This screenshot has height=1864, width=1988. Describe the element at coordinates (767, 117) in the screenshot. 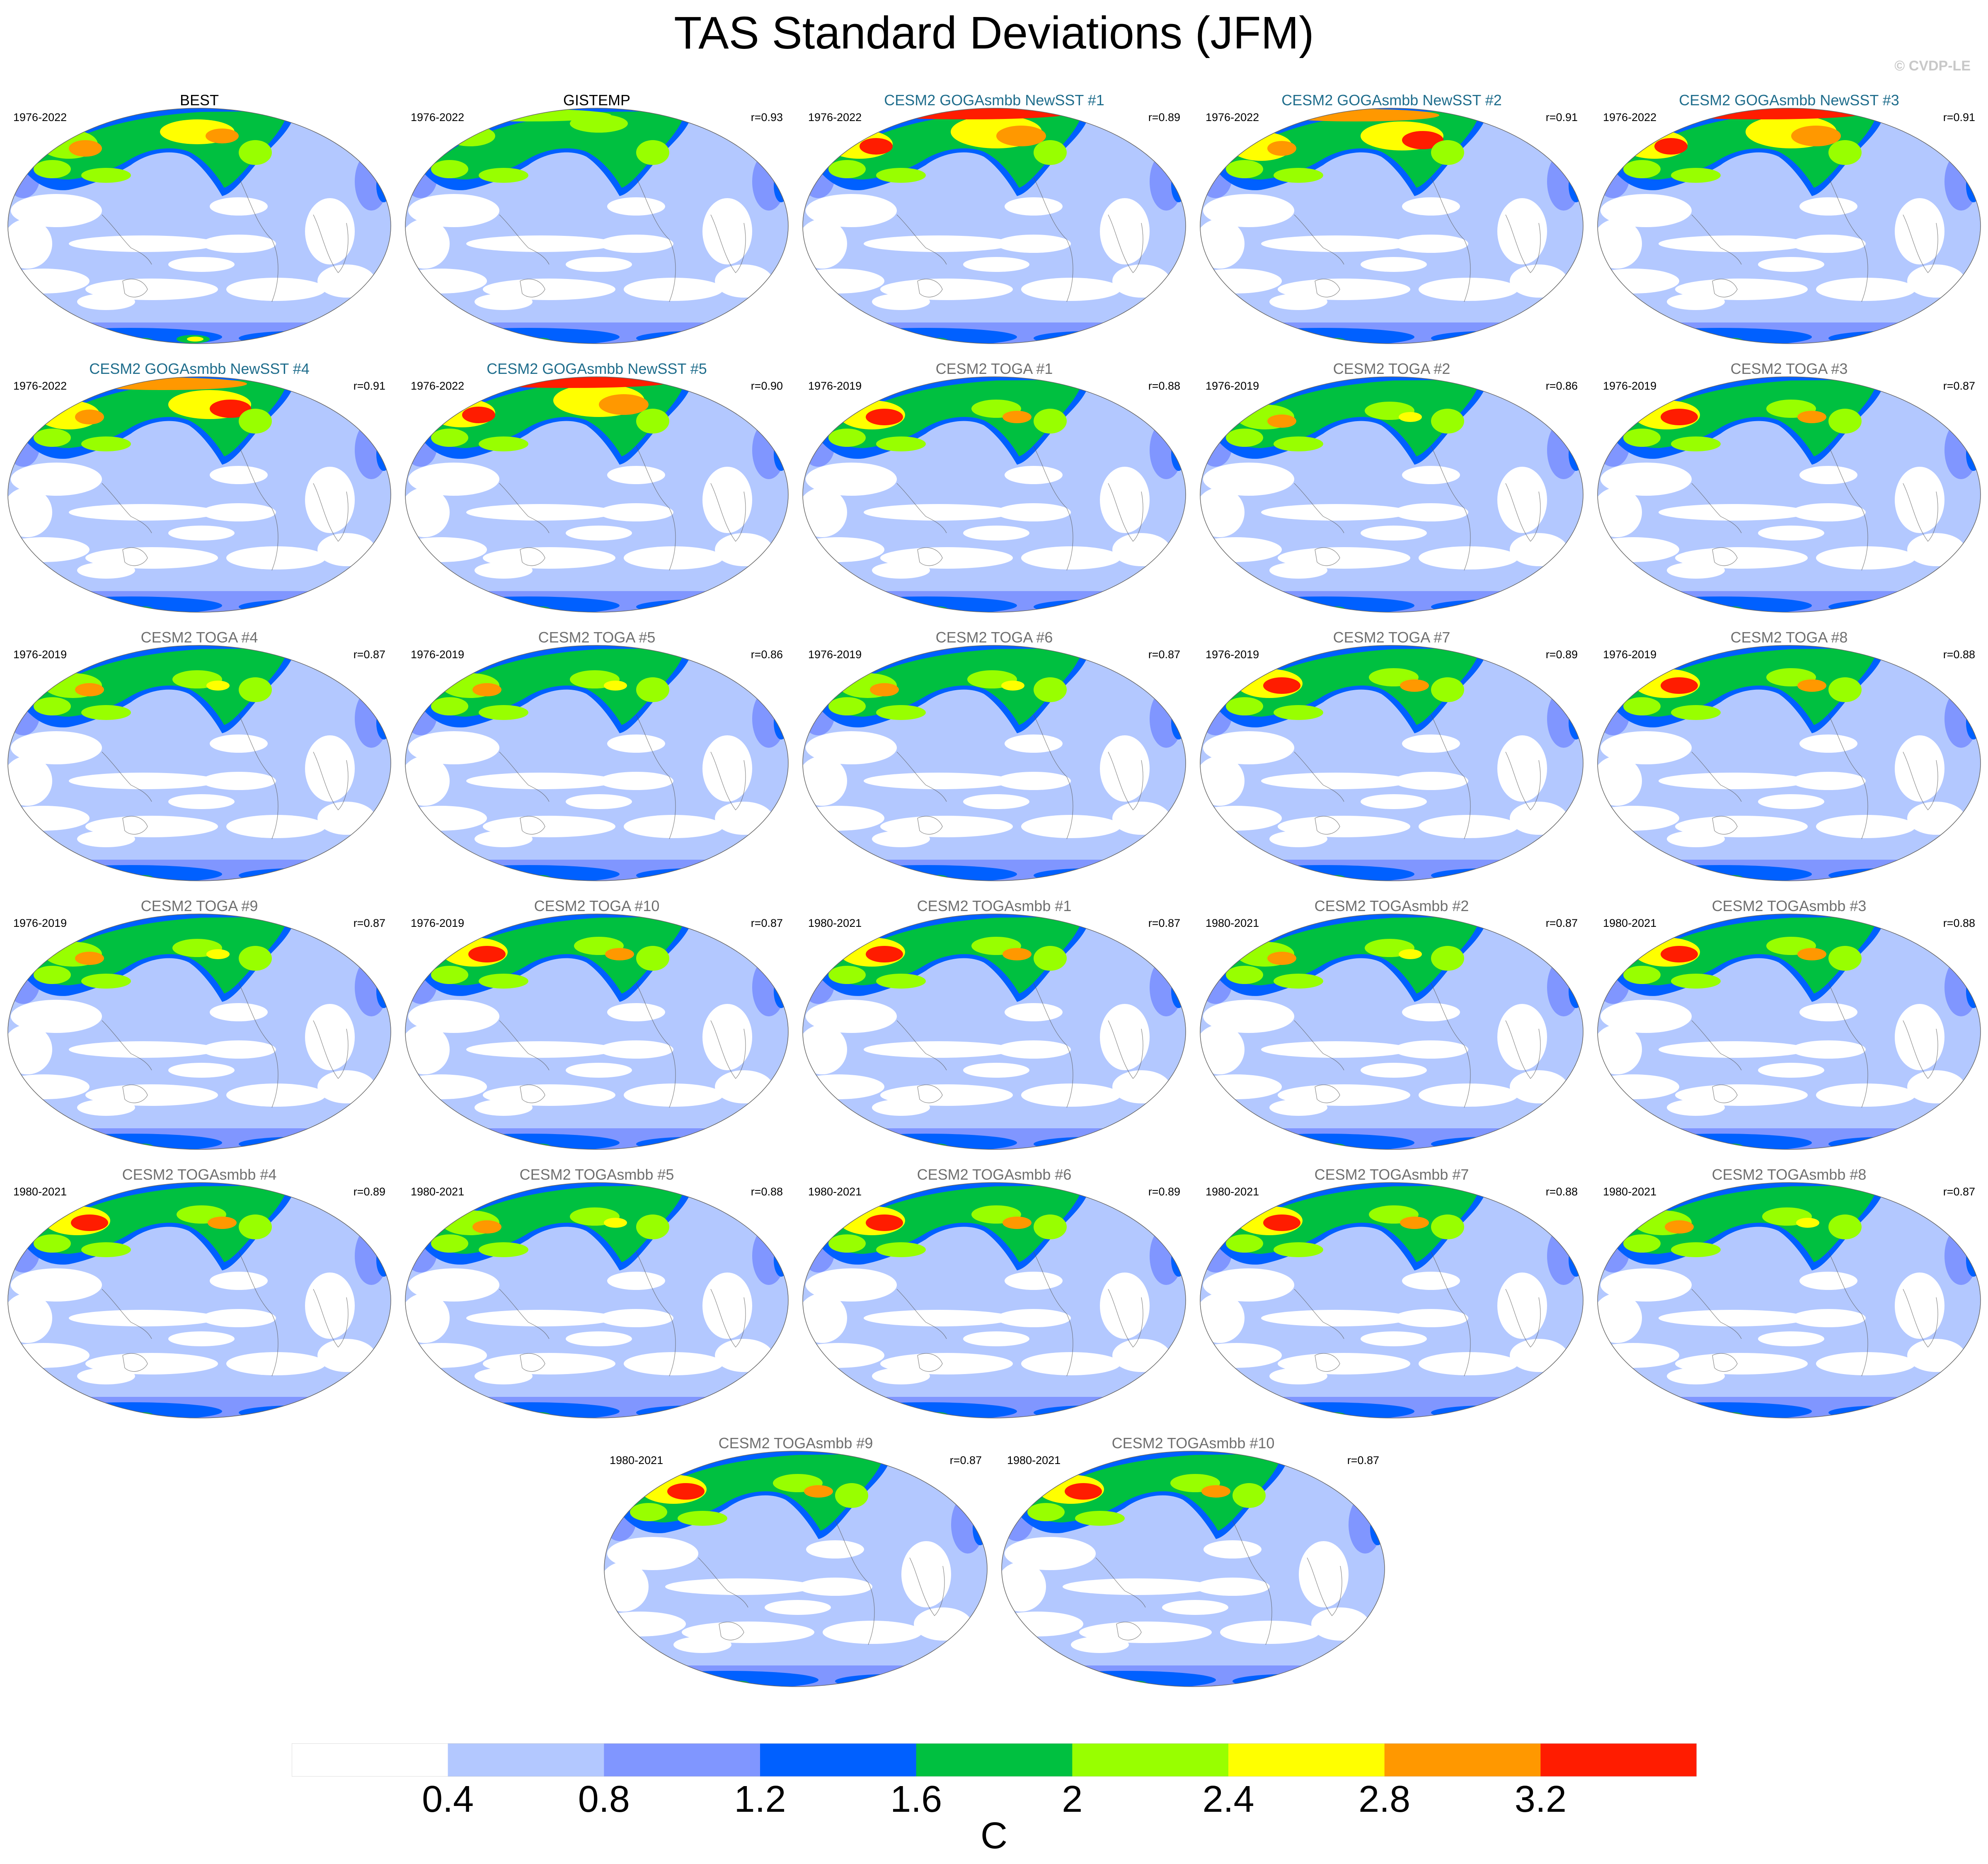

I see `panel-pattern-correlation: r=0.93` at that location.